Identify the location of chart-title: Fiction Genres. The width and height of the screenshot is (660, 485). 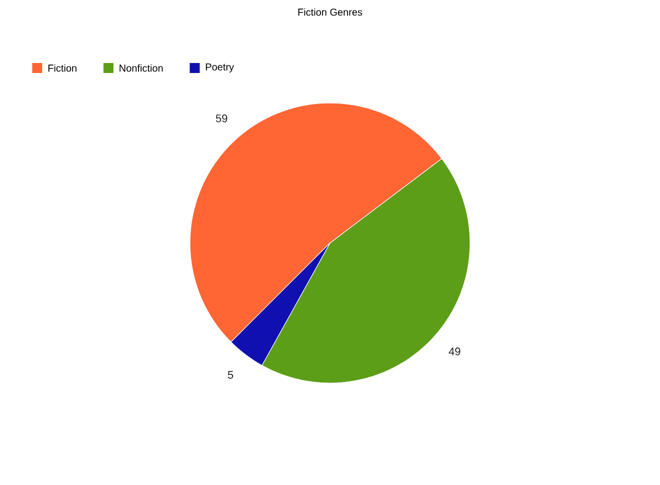
(330, 12).